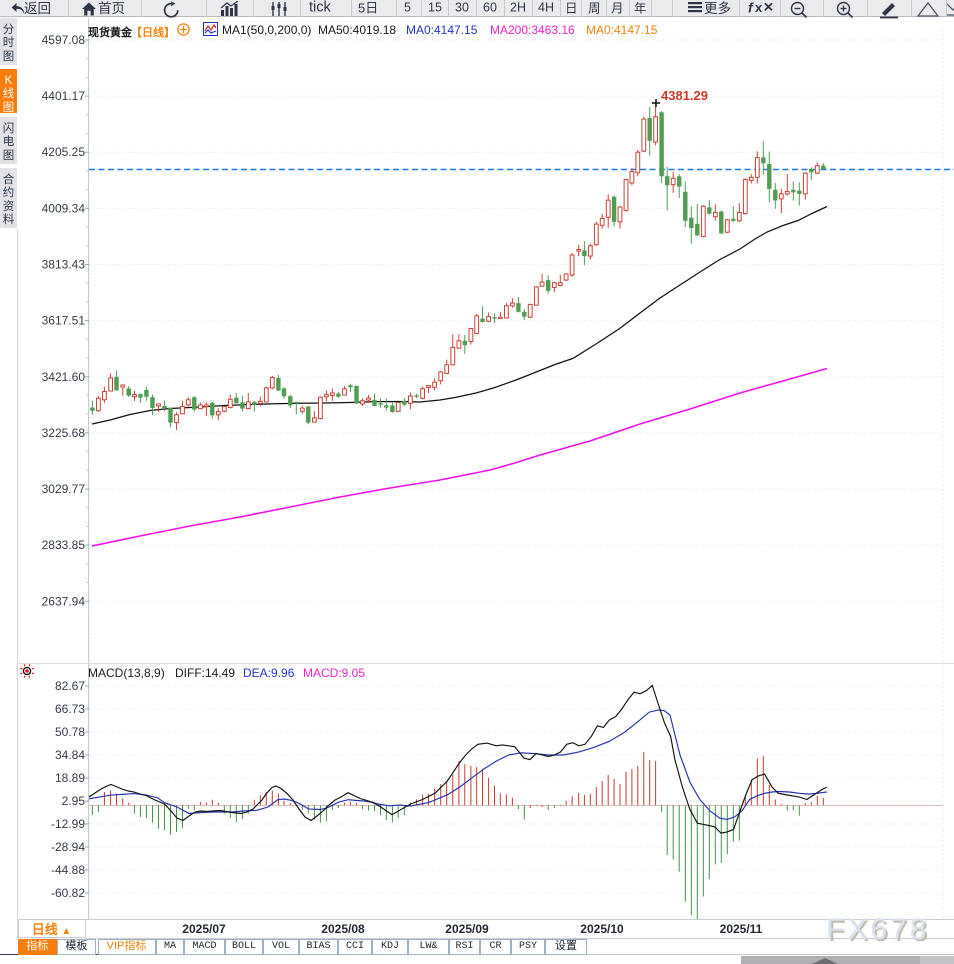  Describe the element at coordinates (70, 686) in the screenshot. I see `svg-text: 82.67` at that location.